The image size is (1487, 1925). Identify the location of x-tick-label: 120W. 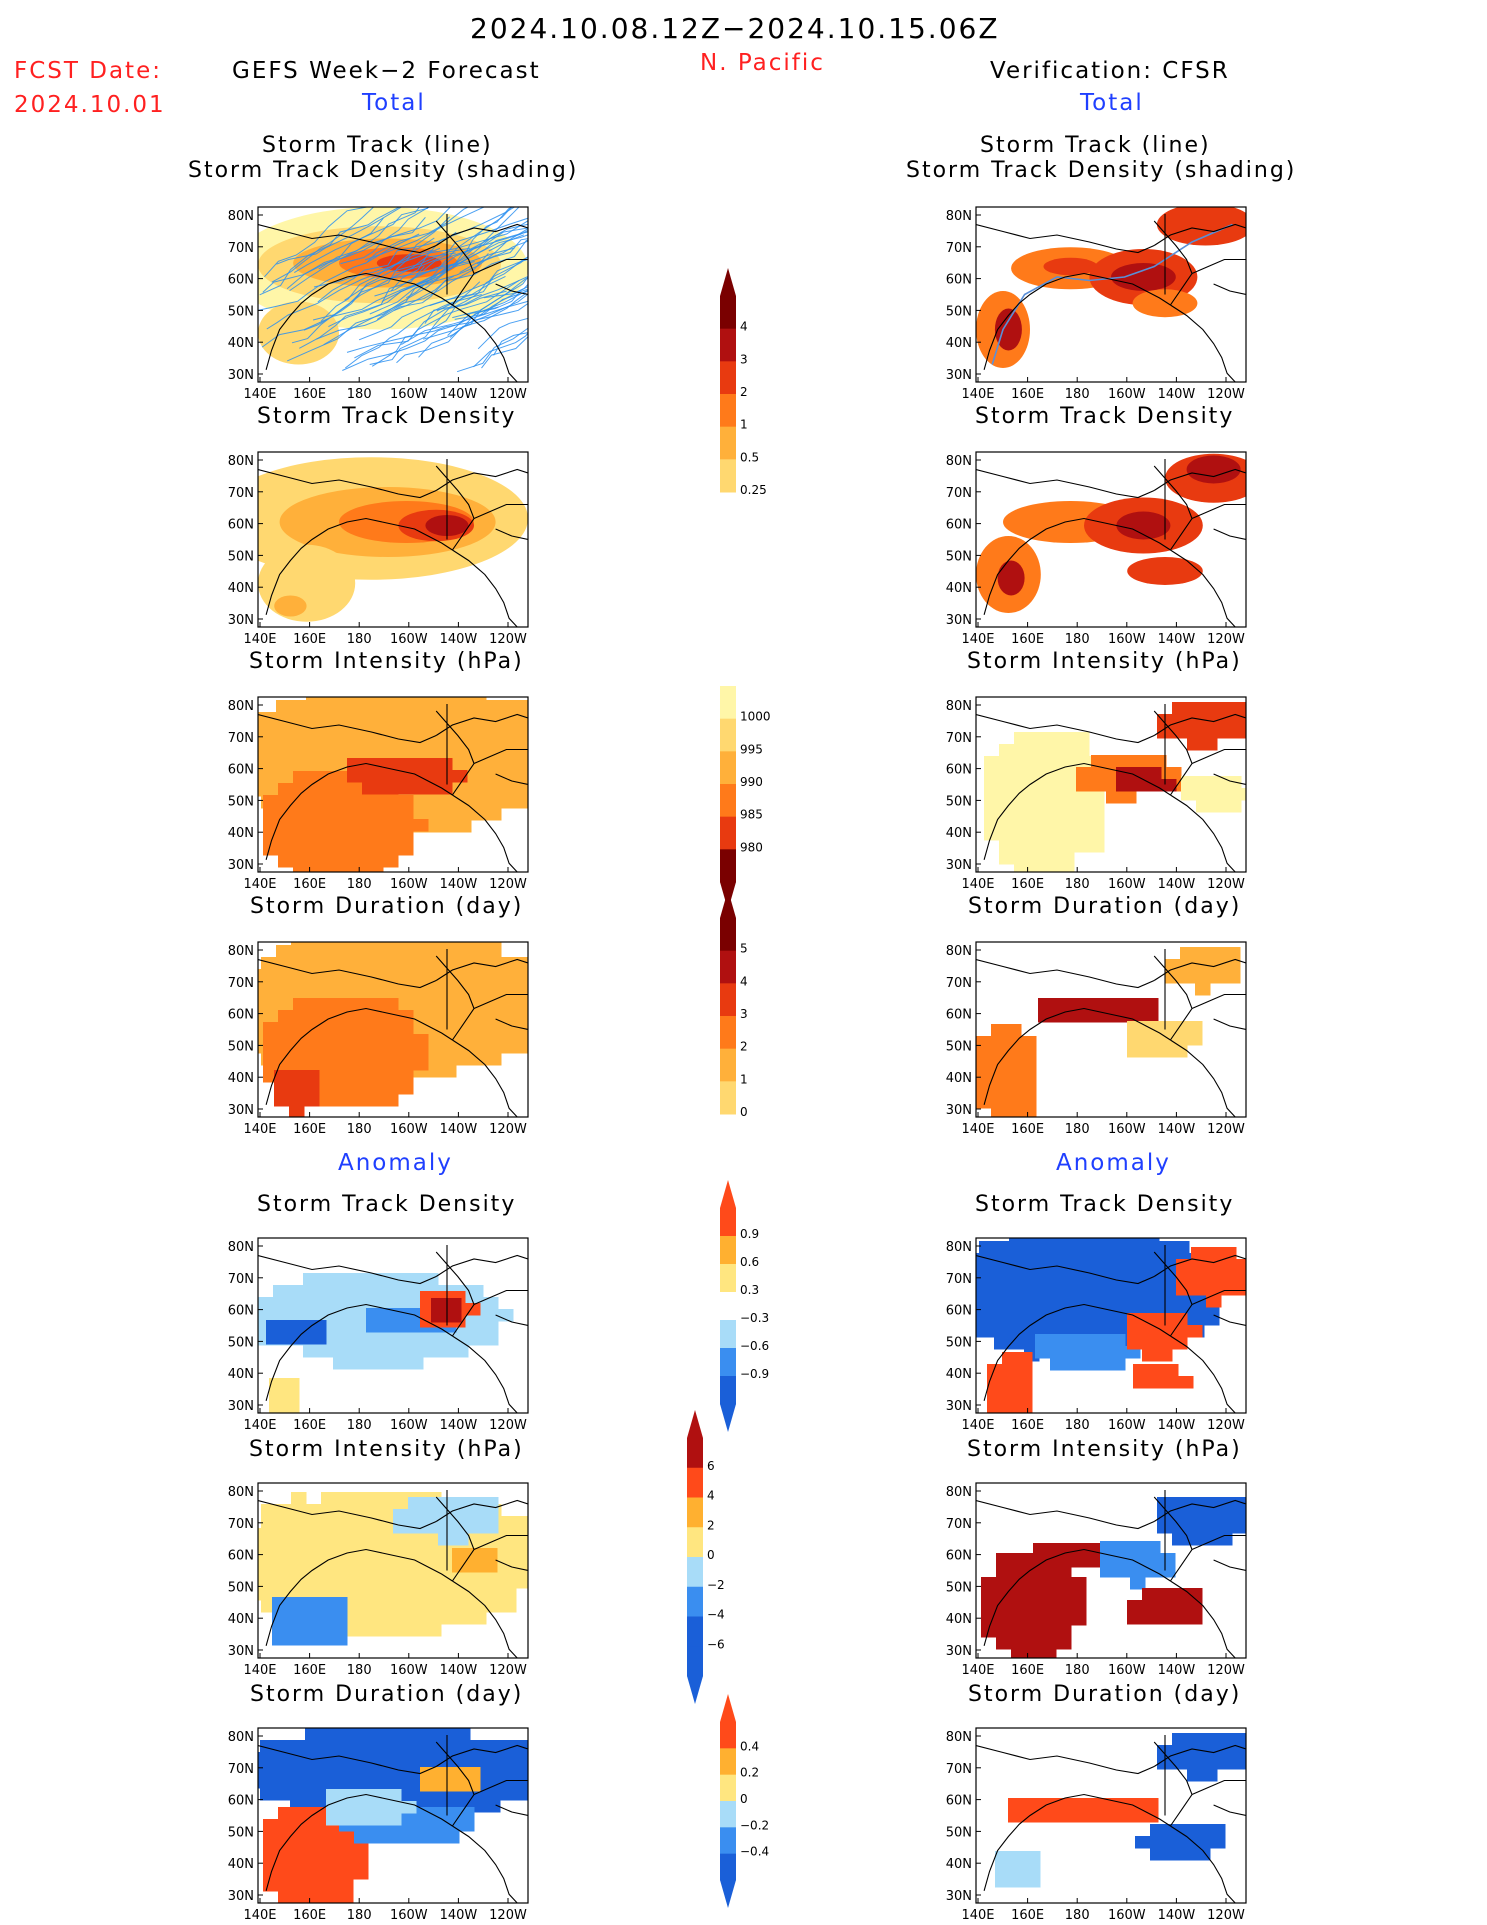
(1226, 639).